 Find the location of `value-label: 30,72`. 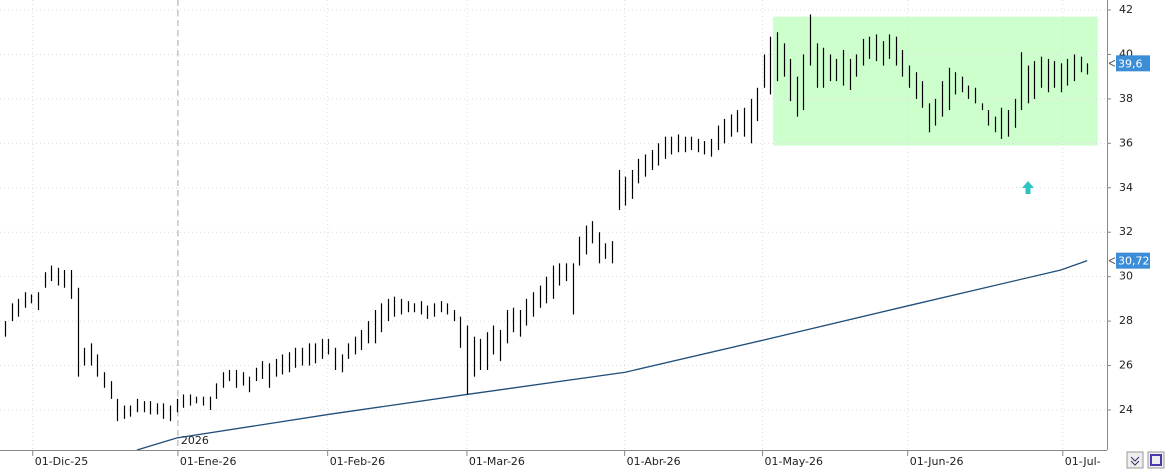

value-label: 30,72 is located at coordinates (1134, 261).